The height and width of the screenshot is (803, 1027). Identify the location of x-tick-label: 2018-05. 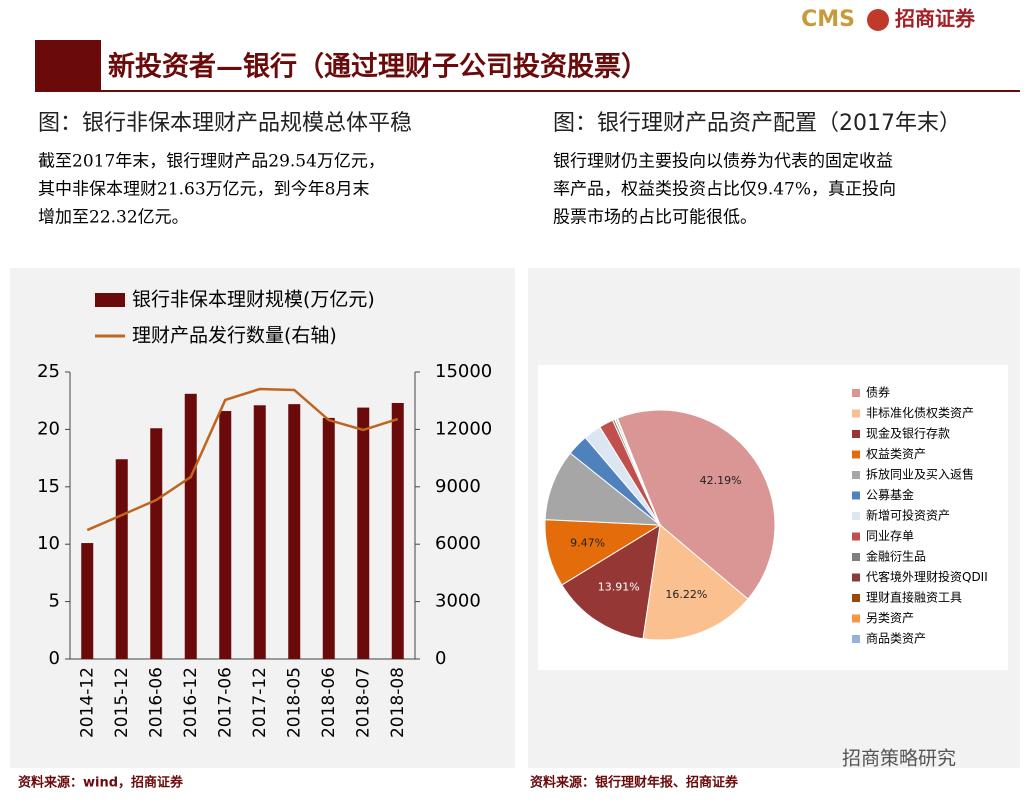
(294, 702).